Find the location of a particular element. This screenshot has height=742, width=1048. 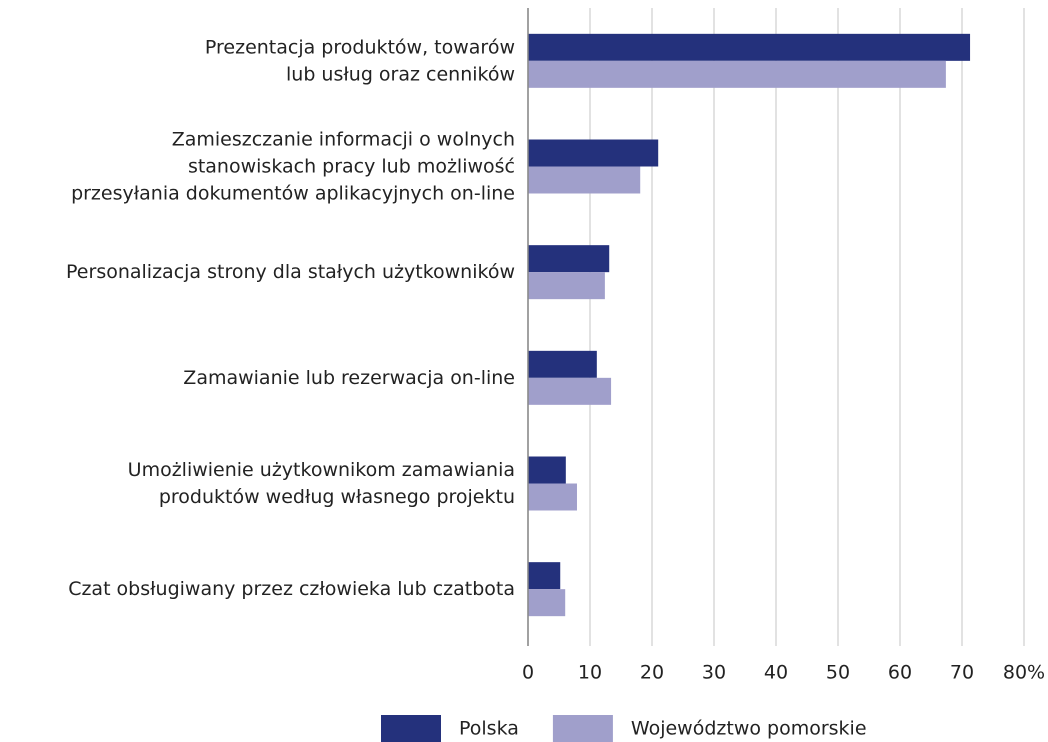

category-line: Prezentacja produktów, towarów is located at coordinates (360, 47).